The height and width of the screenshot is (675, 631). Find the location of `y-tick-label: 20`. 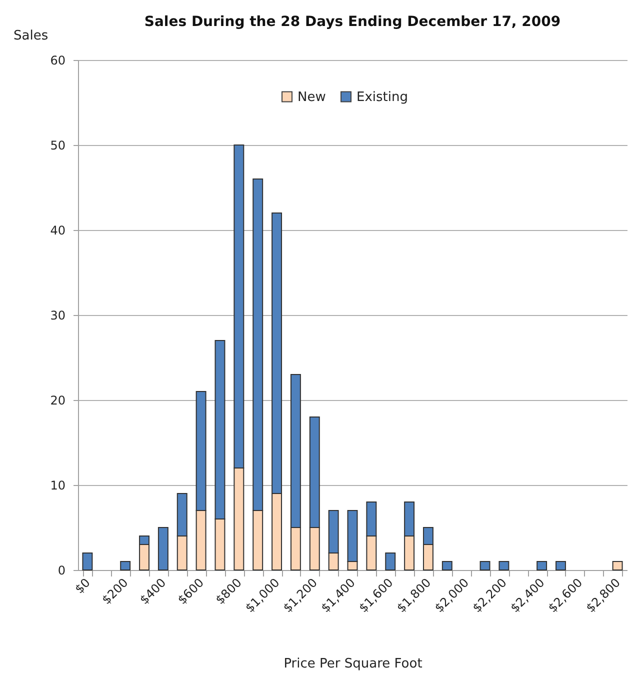

y-tick-label: 20 is located at coordinates (58, 401).